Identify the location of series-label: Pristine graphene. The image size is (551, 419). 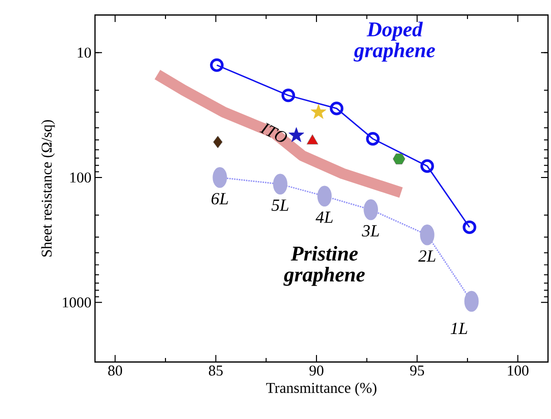
(324, 266).